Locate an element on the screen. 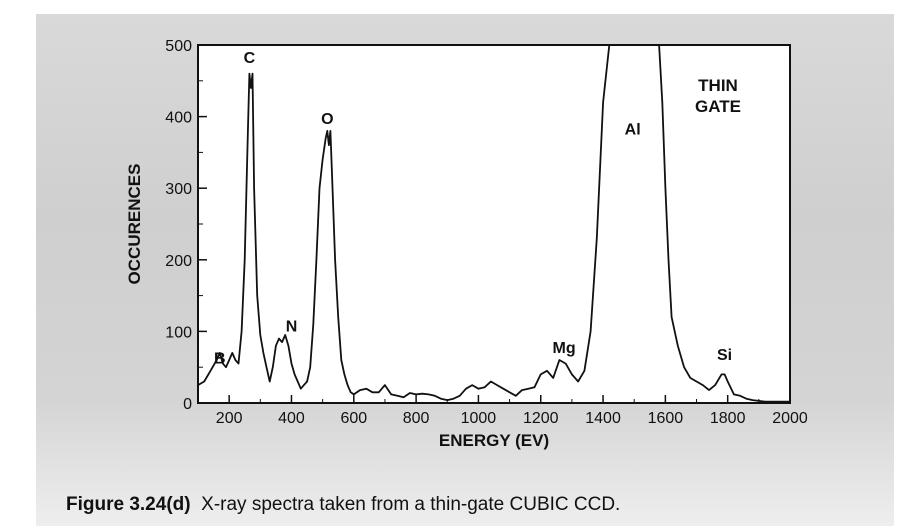 This screenshot has height=526, width=904. x-tick-label: 1800 is located at coordinates (728, 418).